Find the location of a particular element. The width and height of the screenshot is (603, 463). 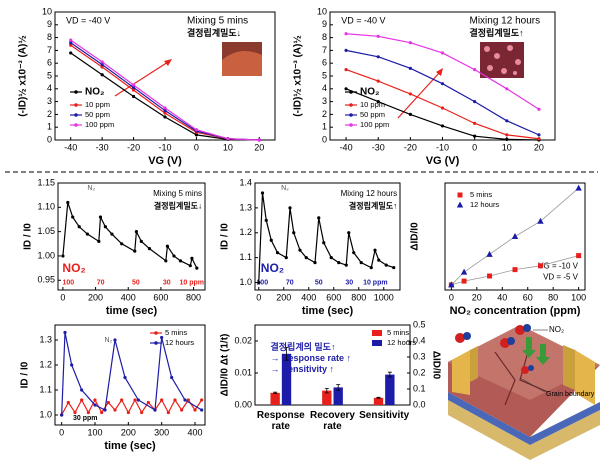

plot-frame is located at coordinates (327, 236).